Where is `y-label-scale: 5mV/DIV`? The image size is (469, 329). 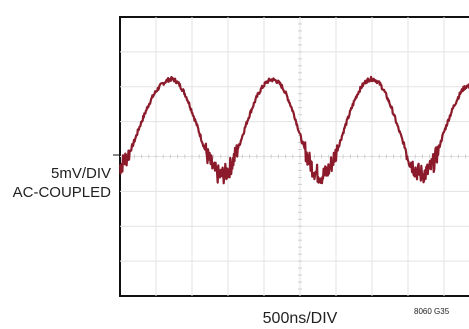 y-label-scale: 5mV/DIV is located at coordinates (81, 173).